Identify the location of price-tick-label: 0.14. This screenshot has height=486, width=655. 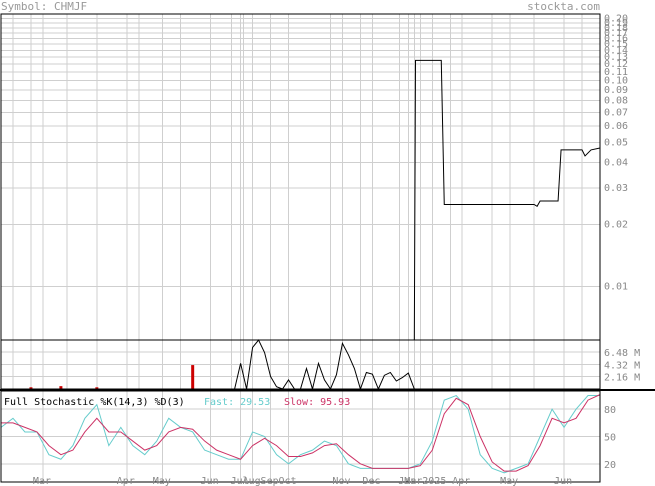
(616, 50).